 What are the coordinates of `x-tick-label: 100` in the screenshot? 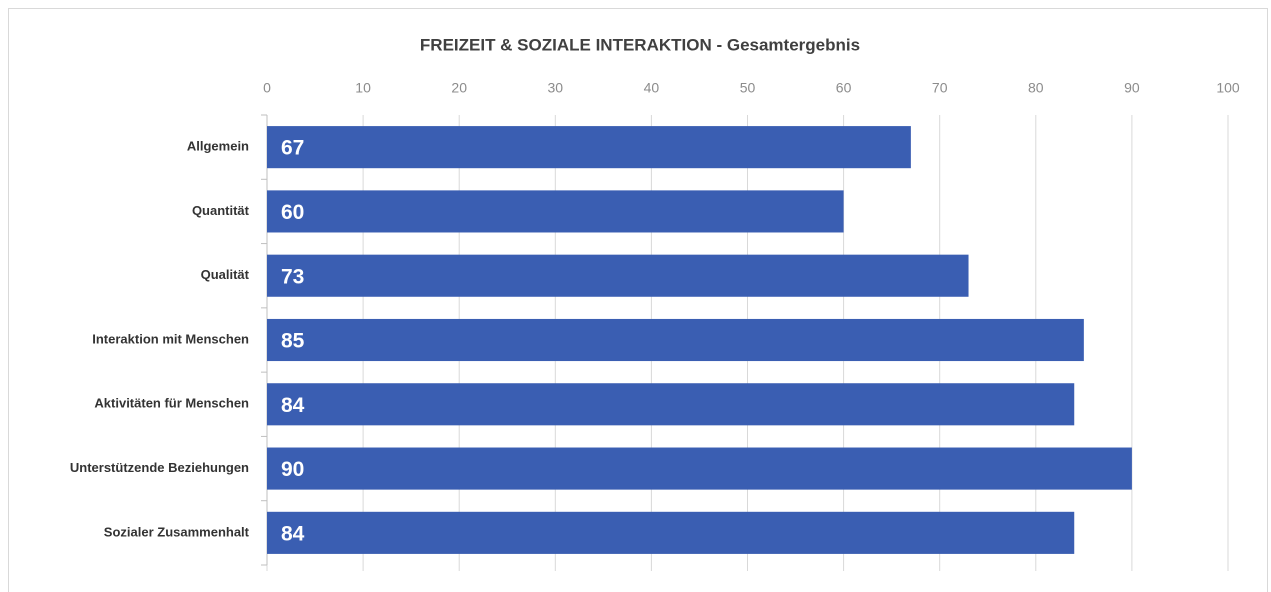 It's located at (1228, 88).